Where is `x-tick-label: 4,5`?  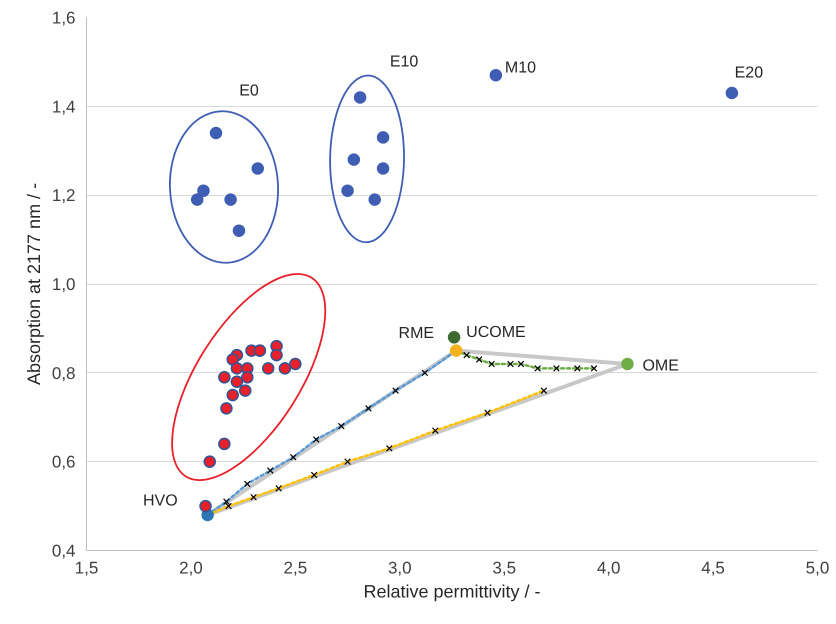 x-tick-label: 4,5 is located at coordinates (713, 568).